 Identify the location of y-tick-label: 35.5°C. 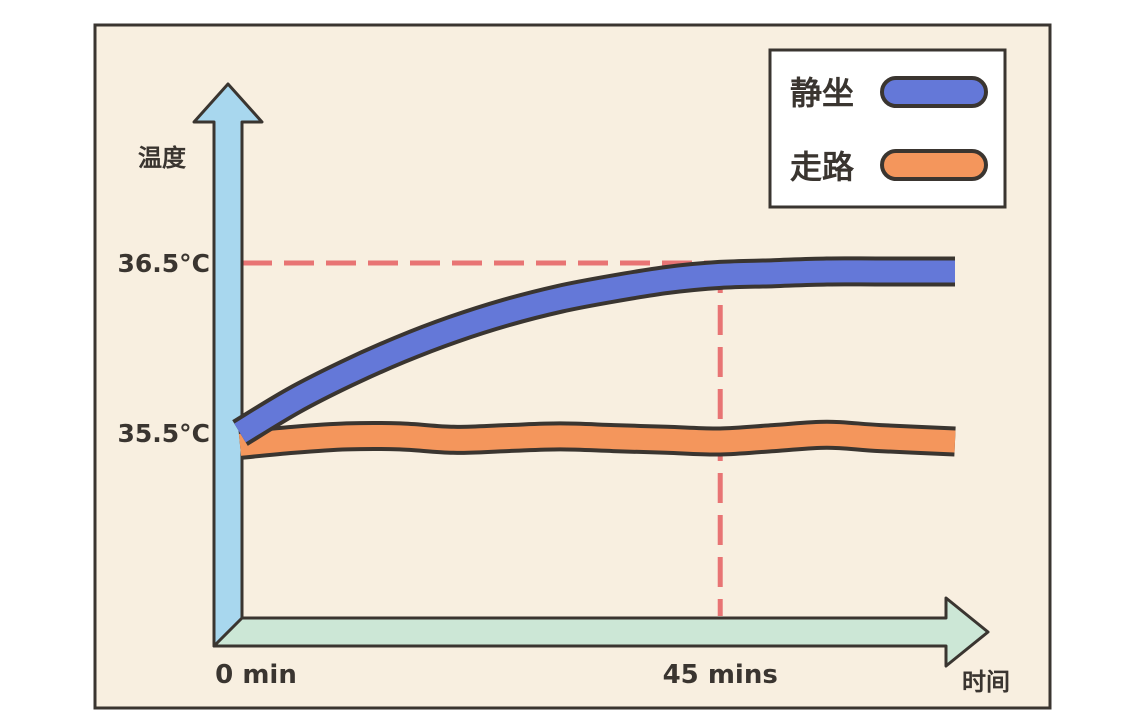
(163, 433).